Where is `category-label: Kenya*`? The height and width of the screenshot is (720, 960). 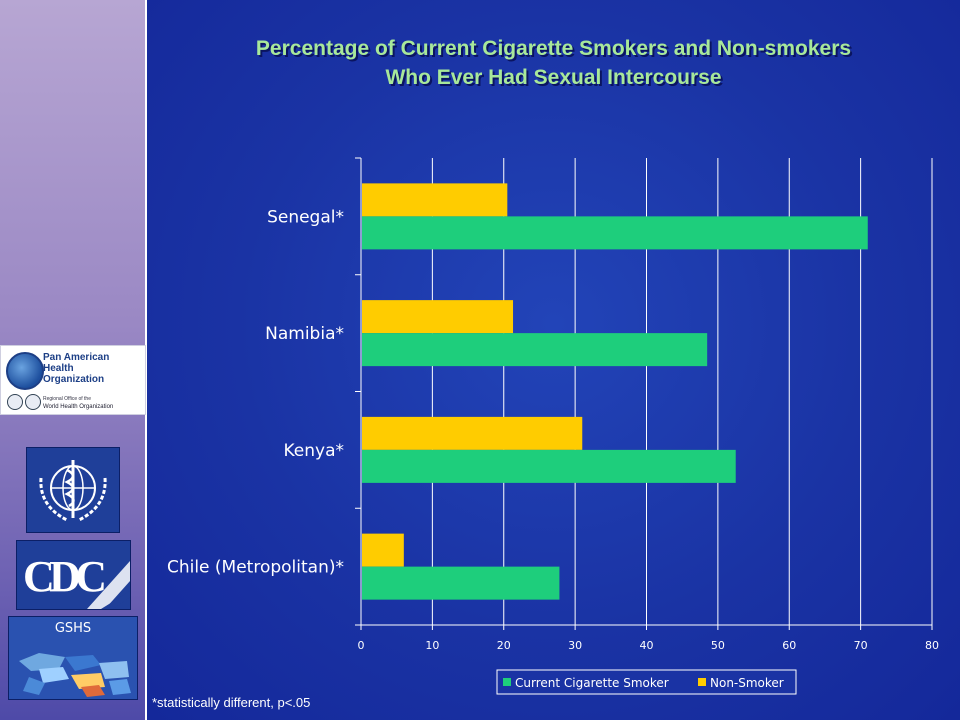 category-label: Kenya* is located at coordinates (313, 451).